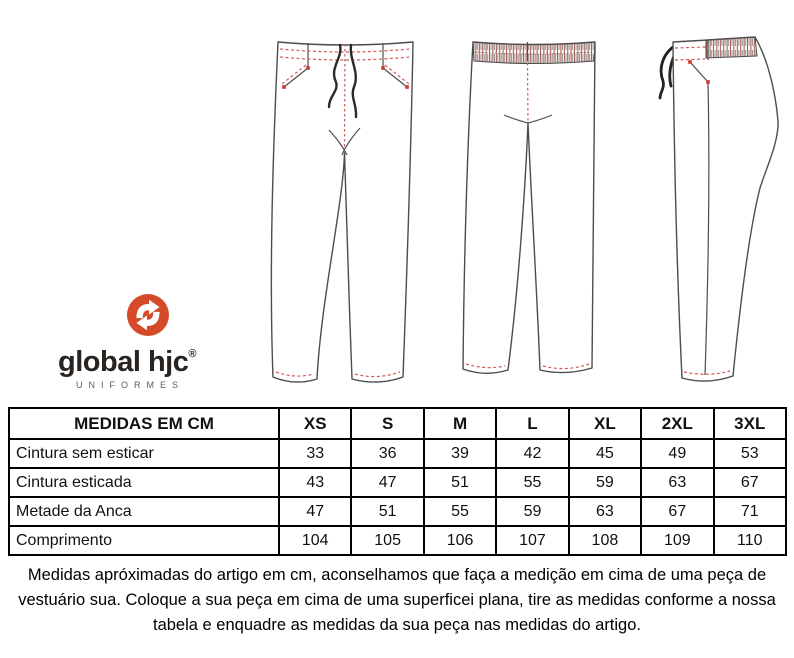 The height and width of the screenshot is (658, 794). I want to click on pants-back-view-diagram, so click(529, 207).